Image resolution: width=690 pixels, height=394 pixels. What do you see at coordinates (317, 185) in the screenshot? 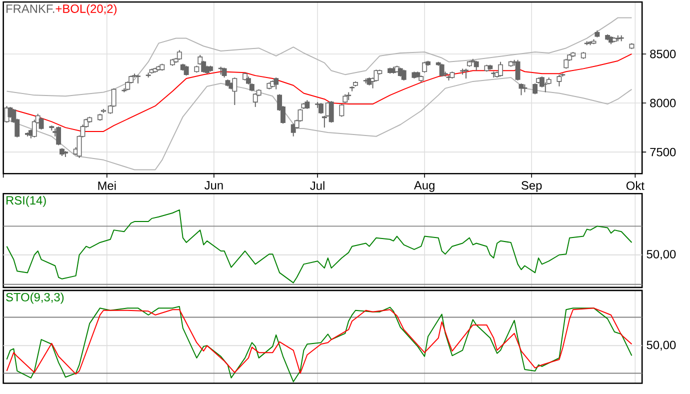
I see `x-tick-label: Jul` at bounding box center [317, 185].